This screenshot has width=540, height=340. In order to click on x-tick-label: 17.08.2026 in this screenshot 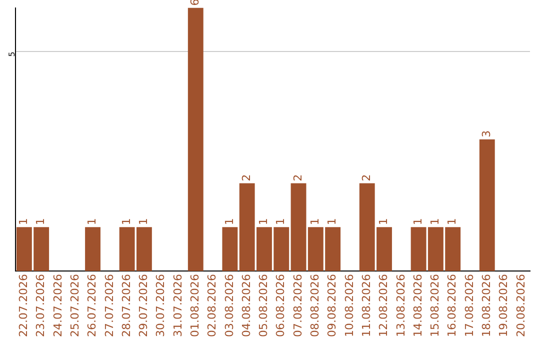, I will do `click(469, 306)`.